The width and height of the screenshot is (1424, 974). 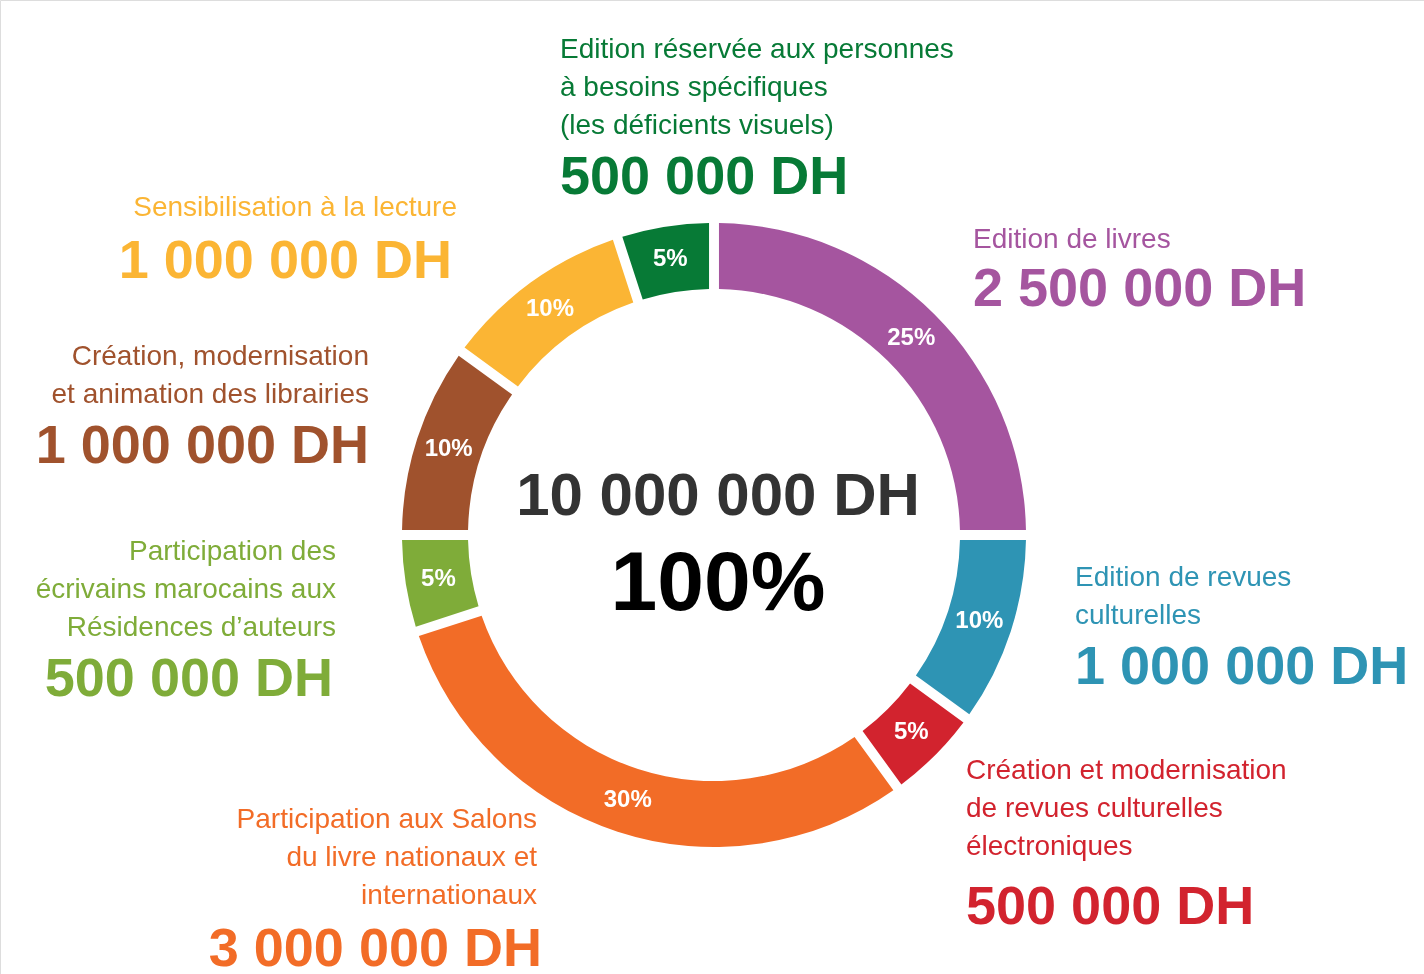 I want to click on slice-label: Edition de livres, so click(x=1072, y=238).